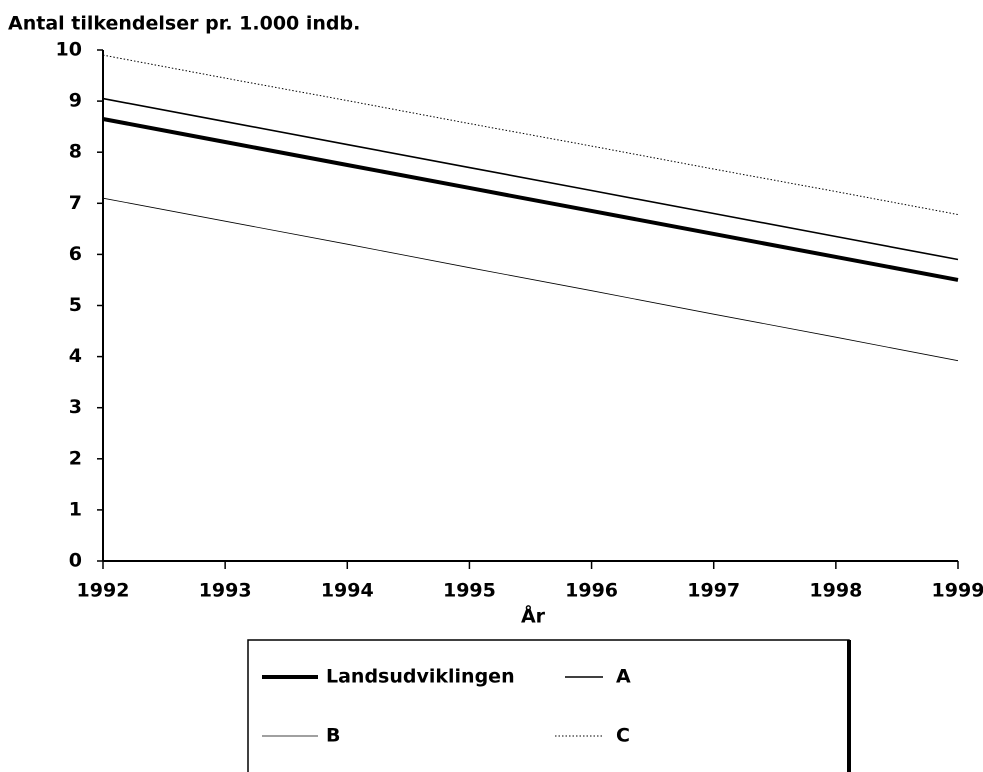 Image resolution: width=983 pixels, height=772 pixels. I want to click on y-tick-label: 4, so click(75, 356).